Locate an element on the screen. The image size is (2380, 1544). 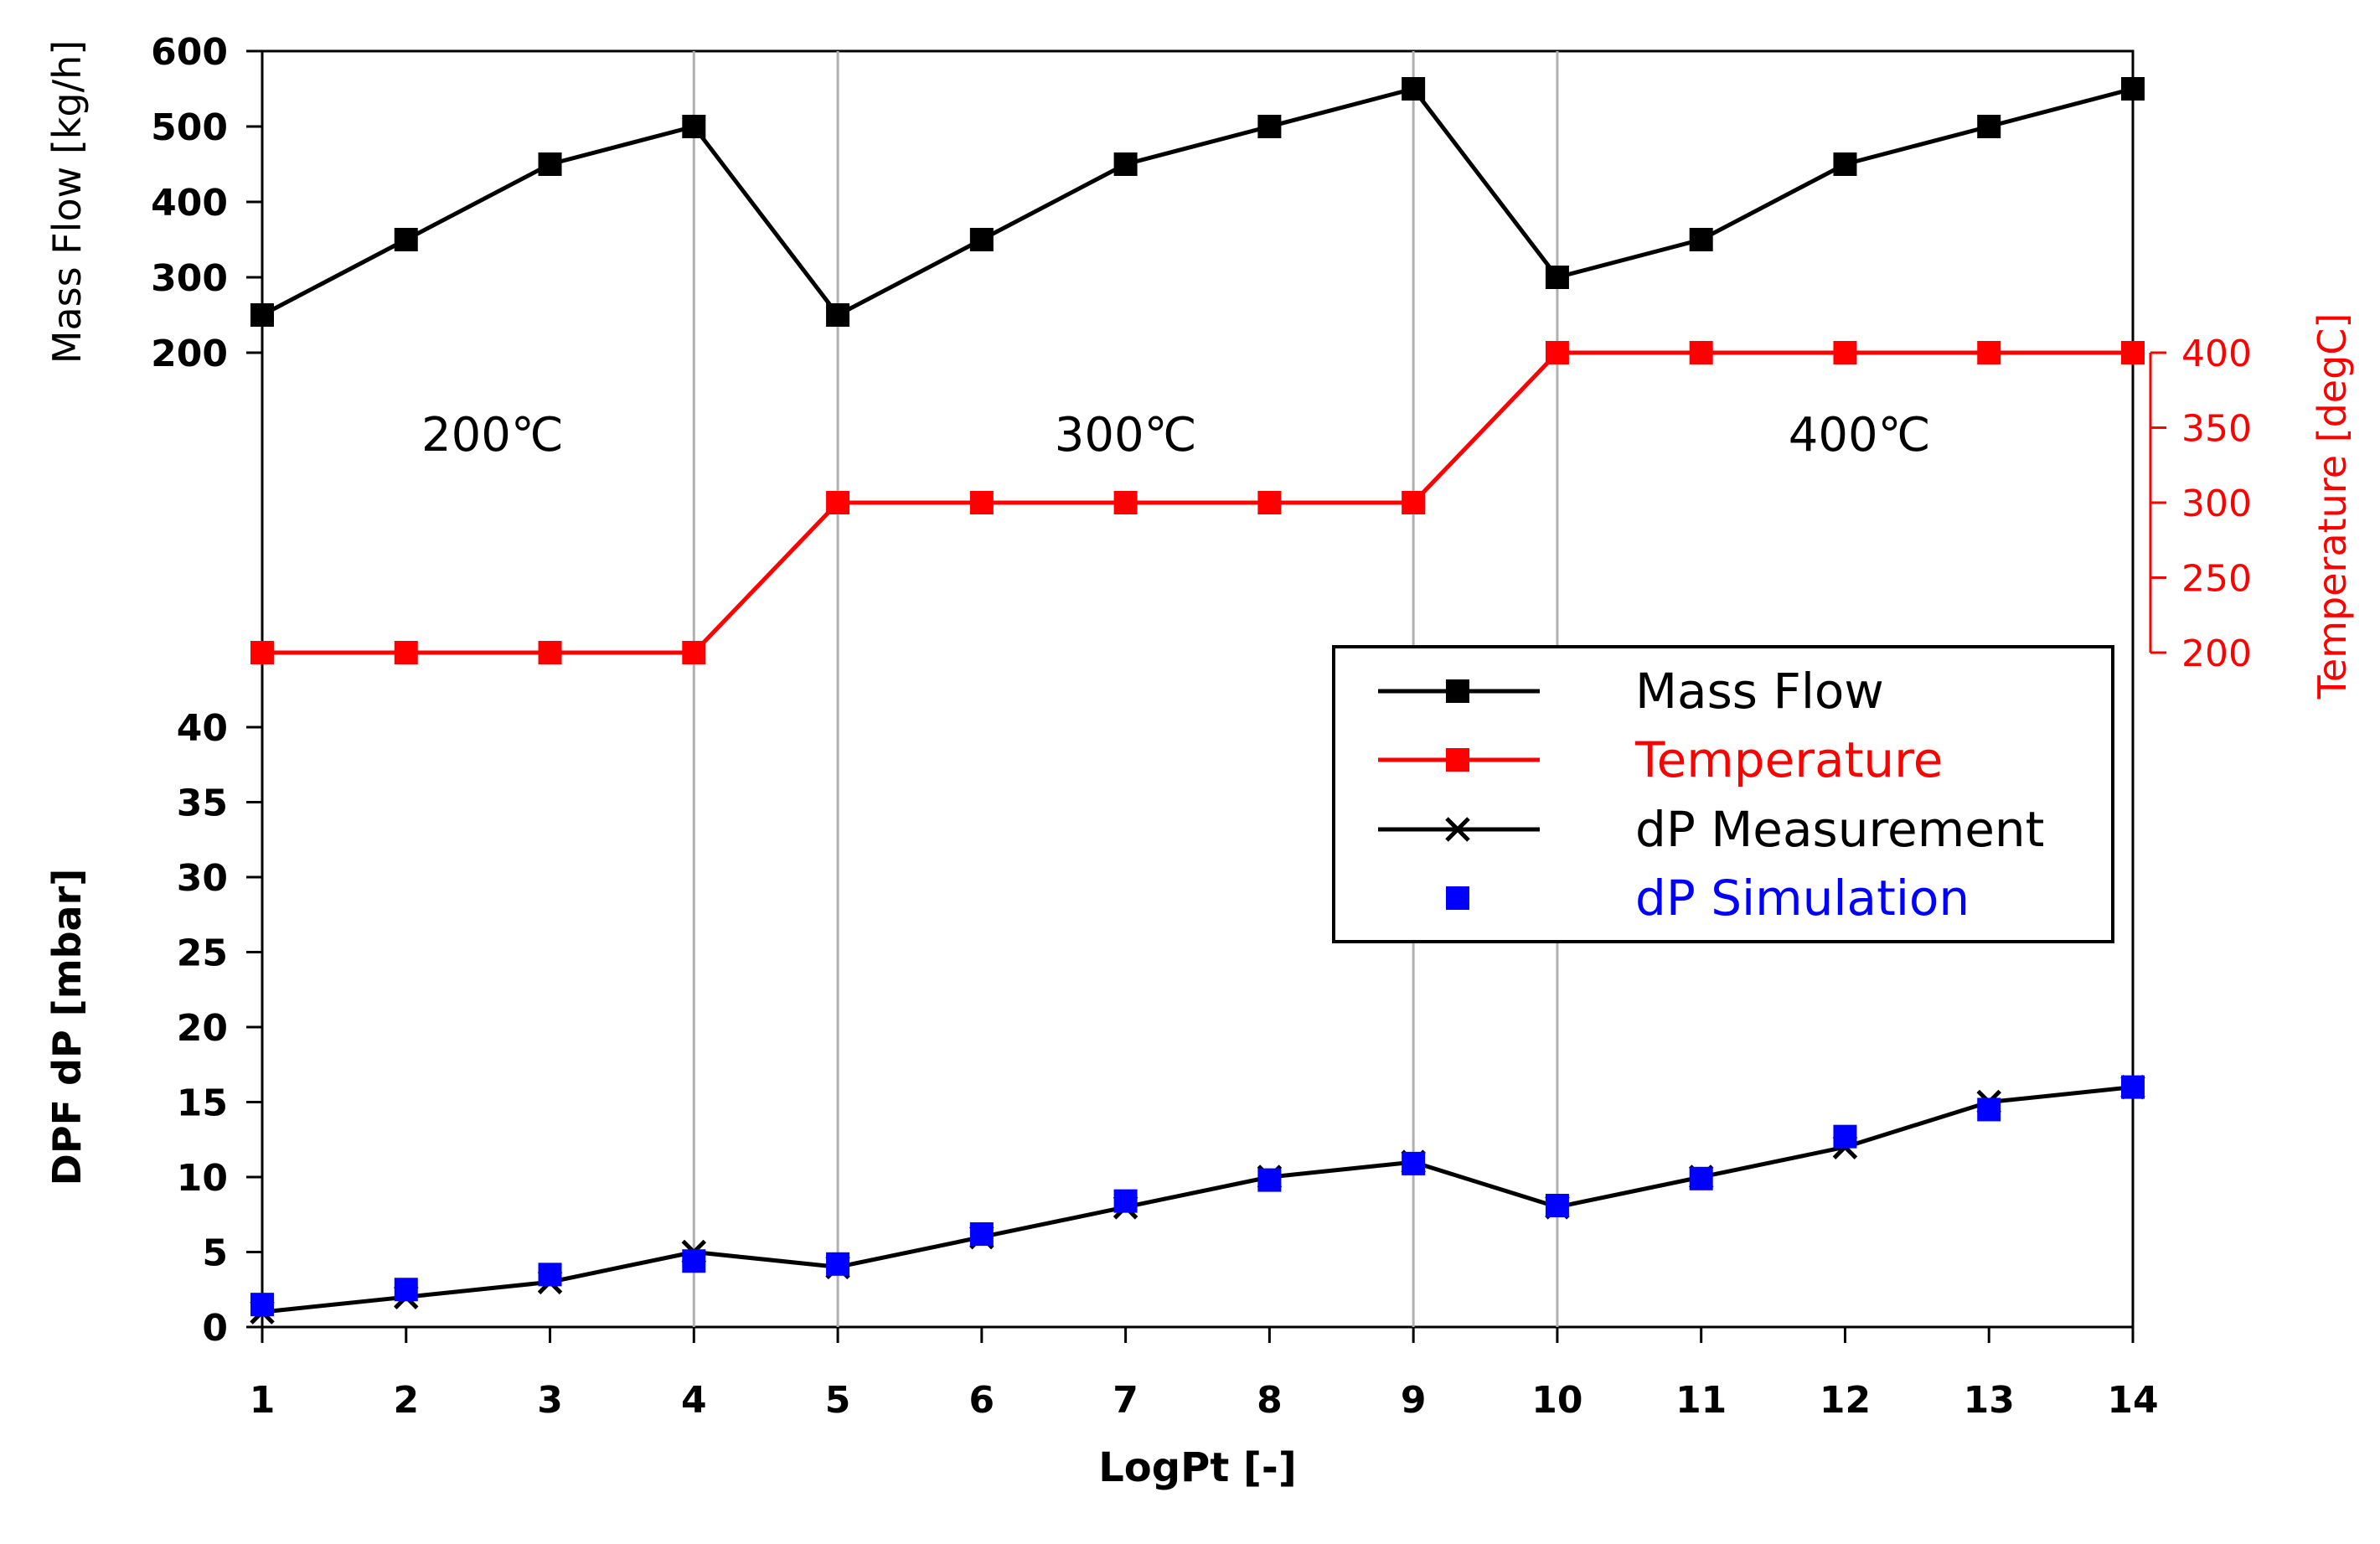
x-tick-label: 3 is located at coordinates (550, 1400).